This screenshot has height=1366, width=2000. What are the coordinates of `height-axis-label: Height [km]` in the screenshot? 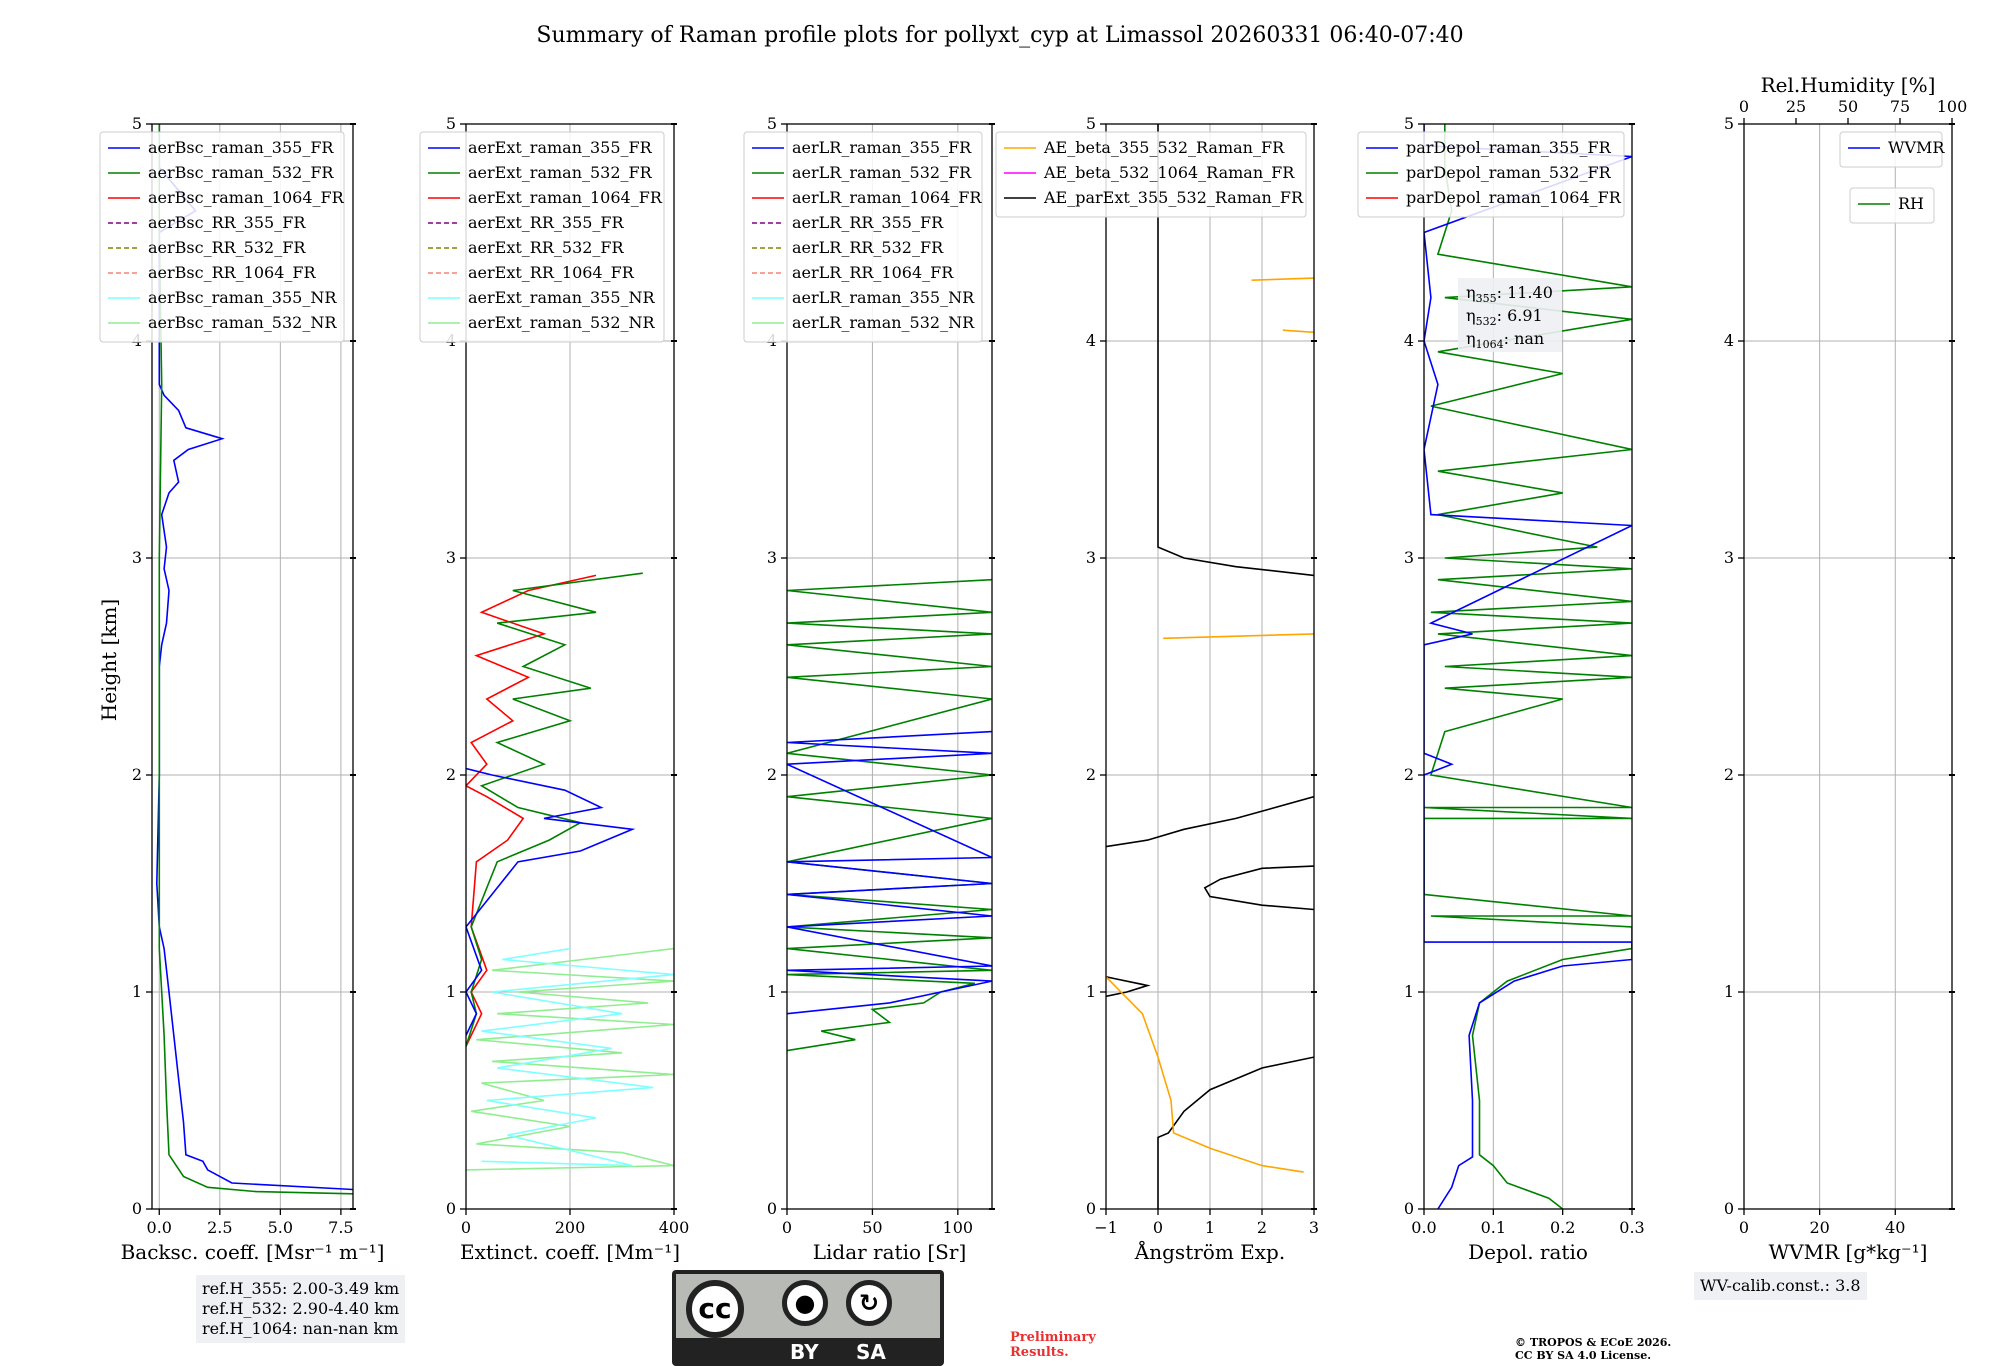 It's located at (109, 660).